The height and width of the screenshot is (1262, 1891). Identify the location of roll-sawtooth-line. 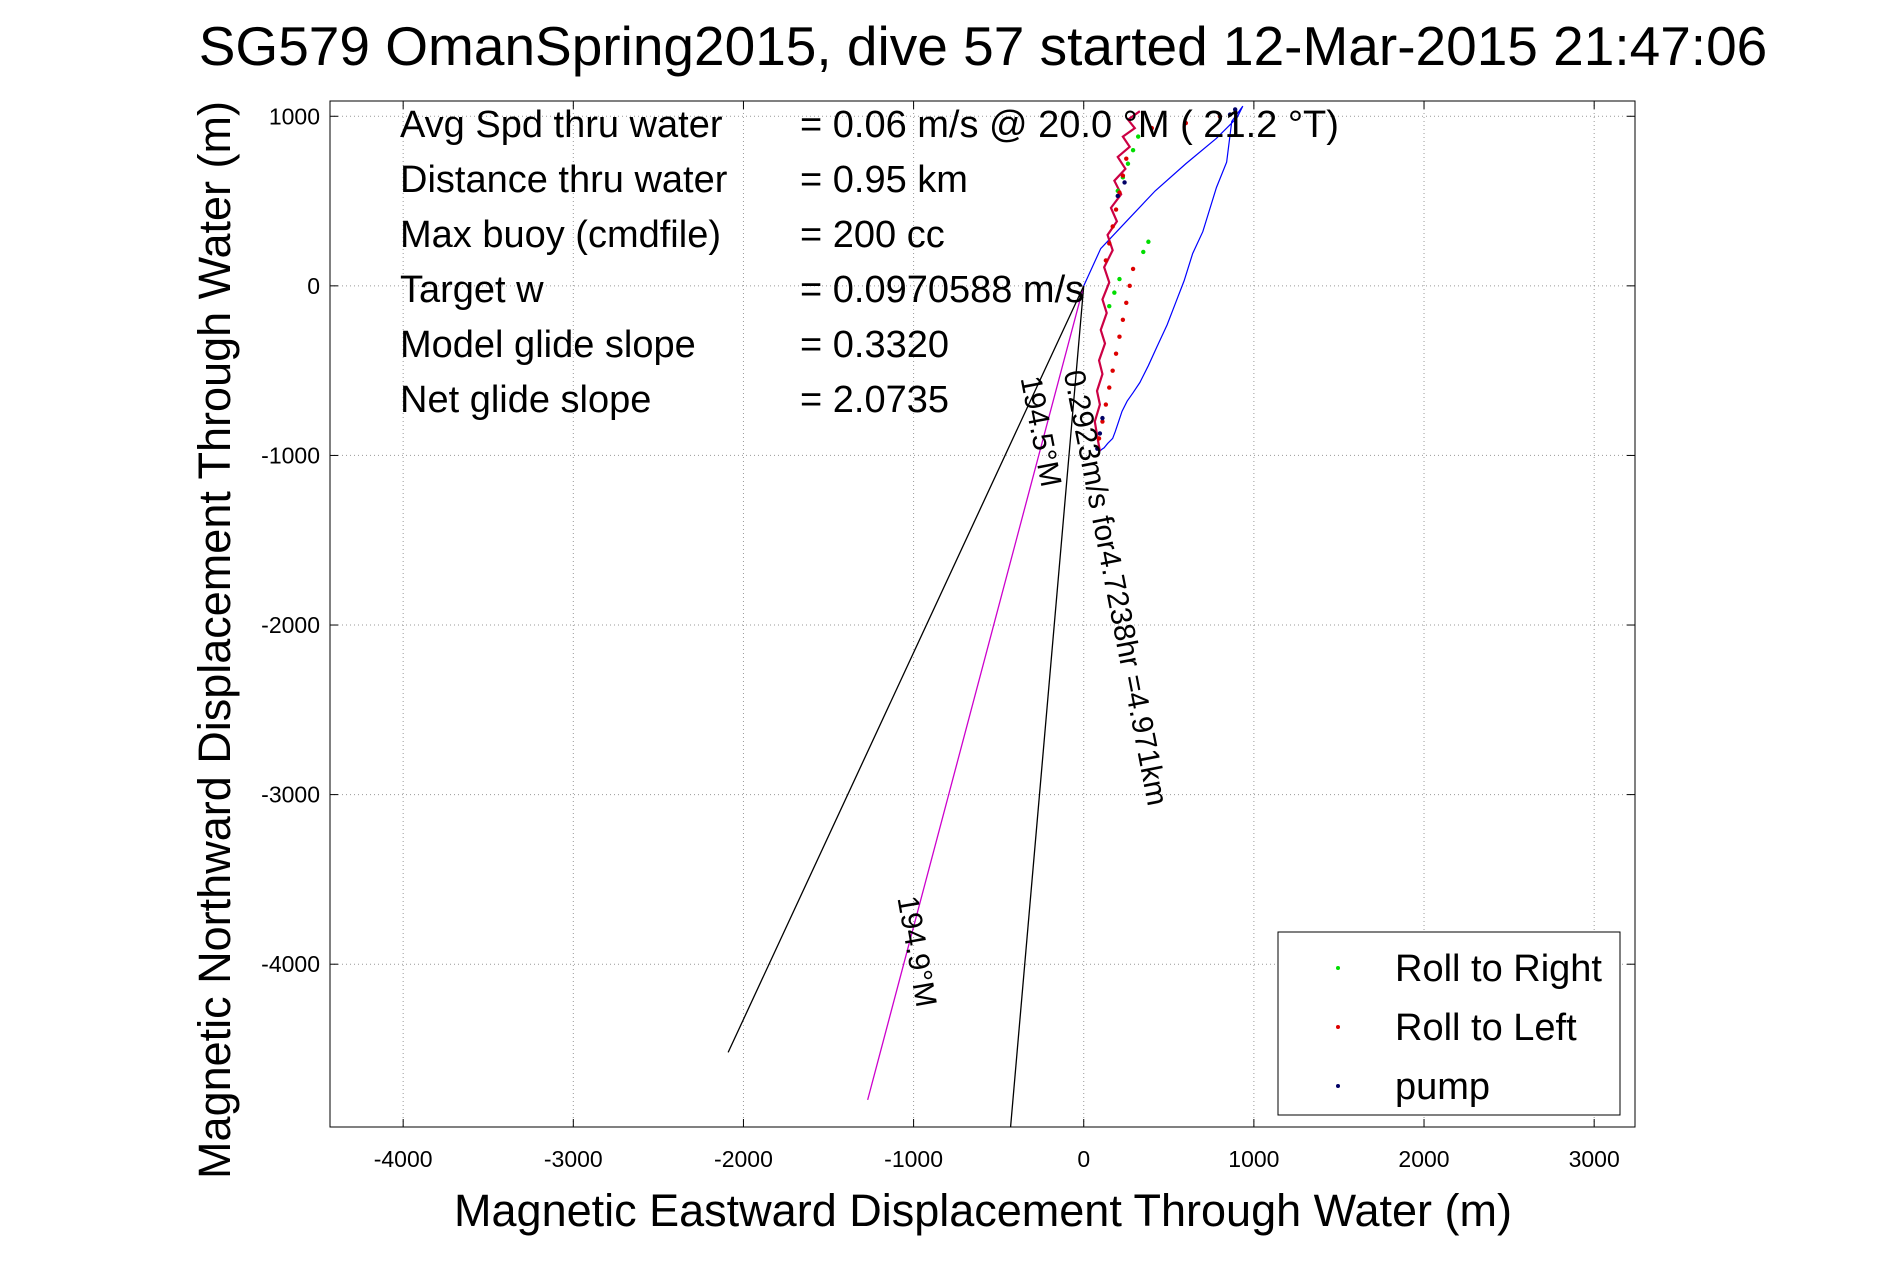
(1117, 281).